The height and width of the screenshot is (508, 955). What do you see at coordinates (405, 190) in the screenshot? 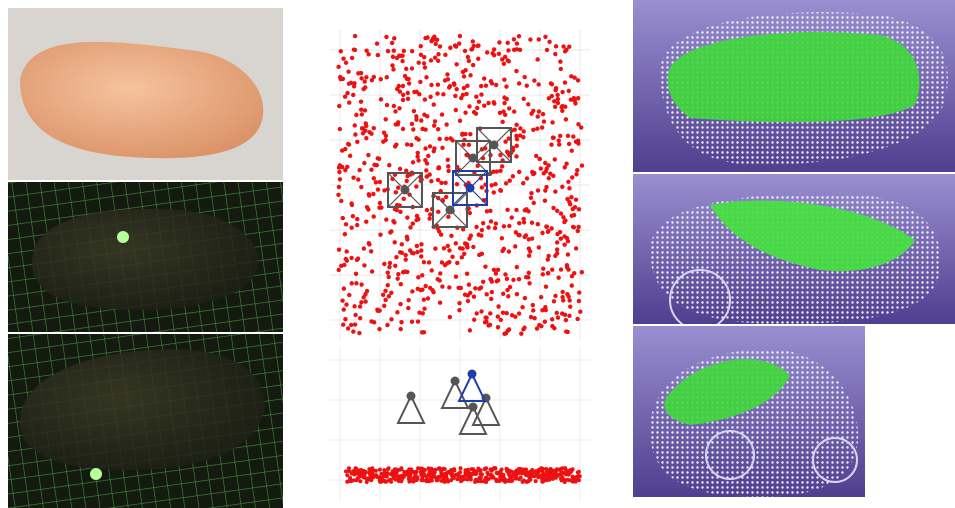
I see `camera` at bounding box center [405, 190].